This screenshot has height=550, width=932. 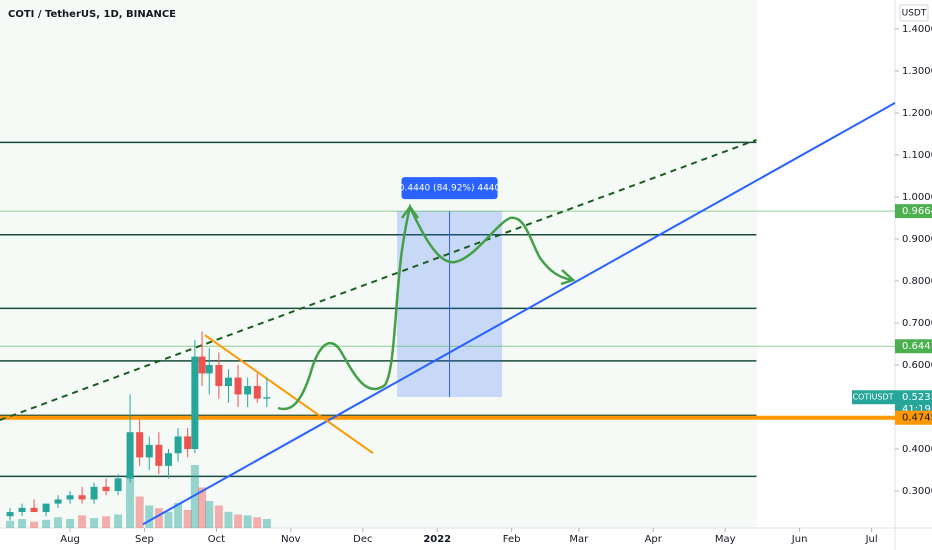 What do you see at coordinates (362, 539) in the screenshot?
I see `x-tick-label: Dec` at bounding box center [362, 539].